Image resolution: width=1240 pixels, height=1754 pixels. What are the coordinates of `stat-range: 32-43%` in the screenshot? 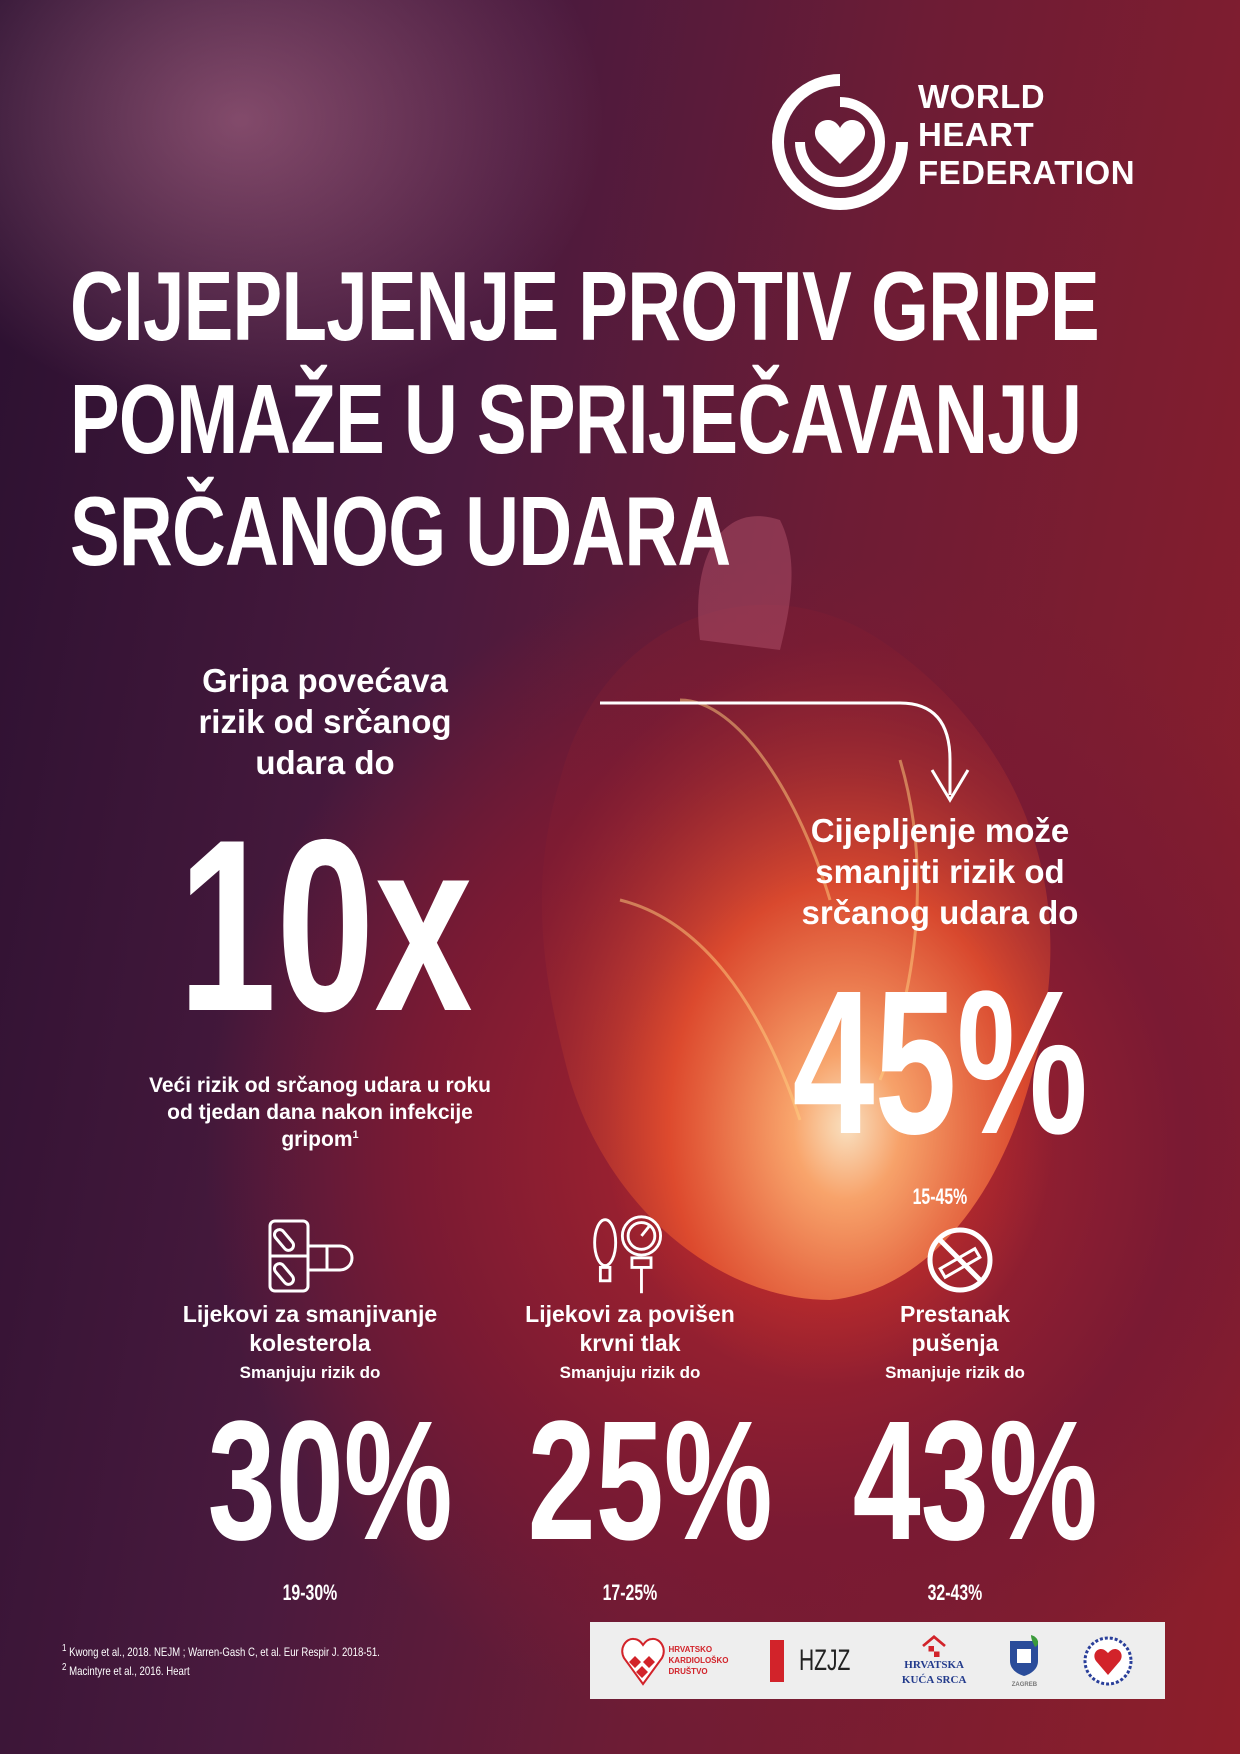 It's located at (955, 1592).